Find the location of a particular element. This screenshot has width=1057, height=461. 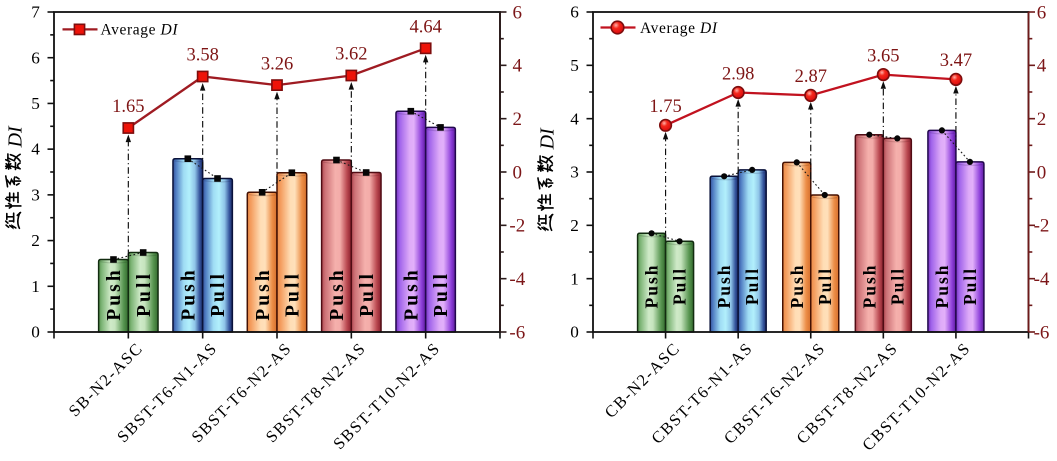

svg-text: 3.65 is located at coordinates (883, 56).